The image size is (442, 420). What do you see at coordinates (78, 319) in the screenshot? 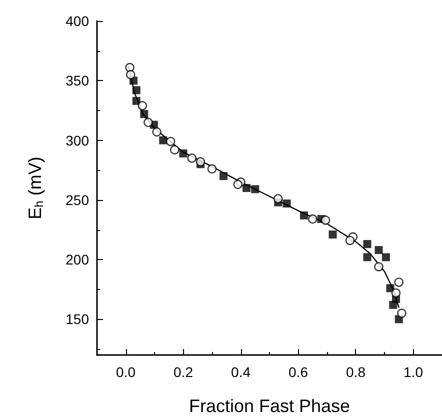
I see `y-tick-label: 150` at bounding box center [78, 319].